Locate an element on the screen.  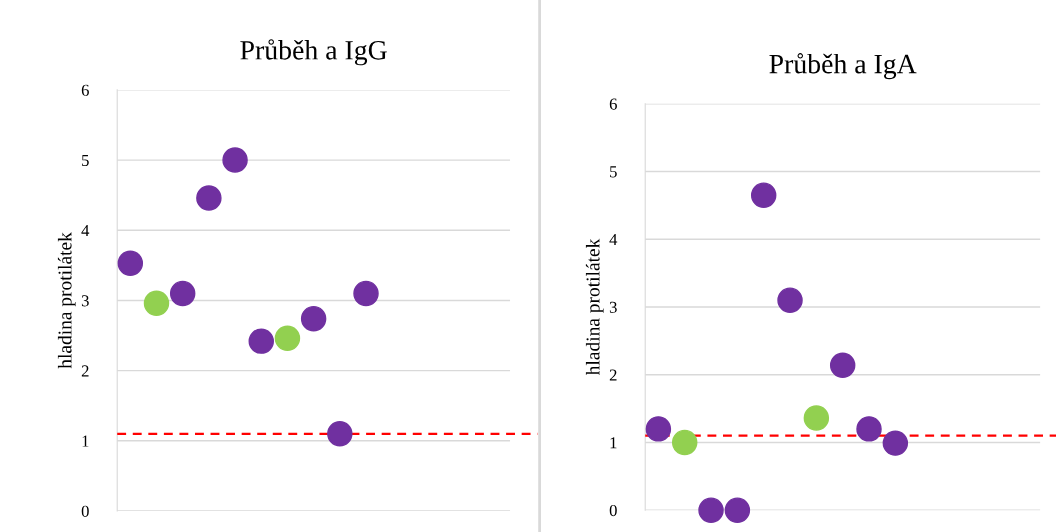
chart-title: Průběh a IgA is located at coordinates (843, 66).